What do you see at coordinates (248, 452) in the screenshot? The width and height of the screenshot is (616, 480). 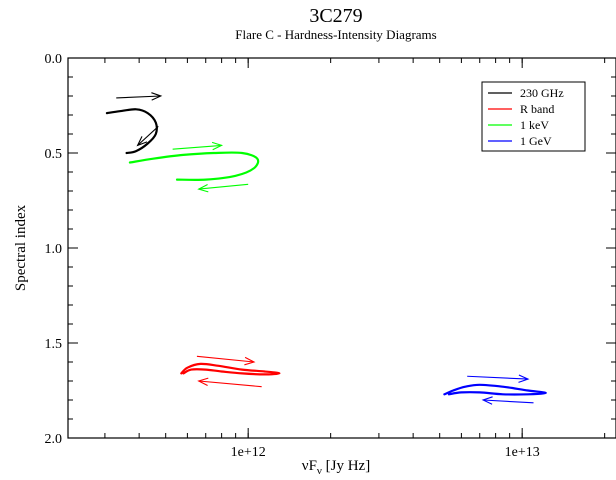 I see `x-tick-label: 1e+12` at bounding box center [248, 452].